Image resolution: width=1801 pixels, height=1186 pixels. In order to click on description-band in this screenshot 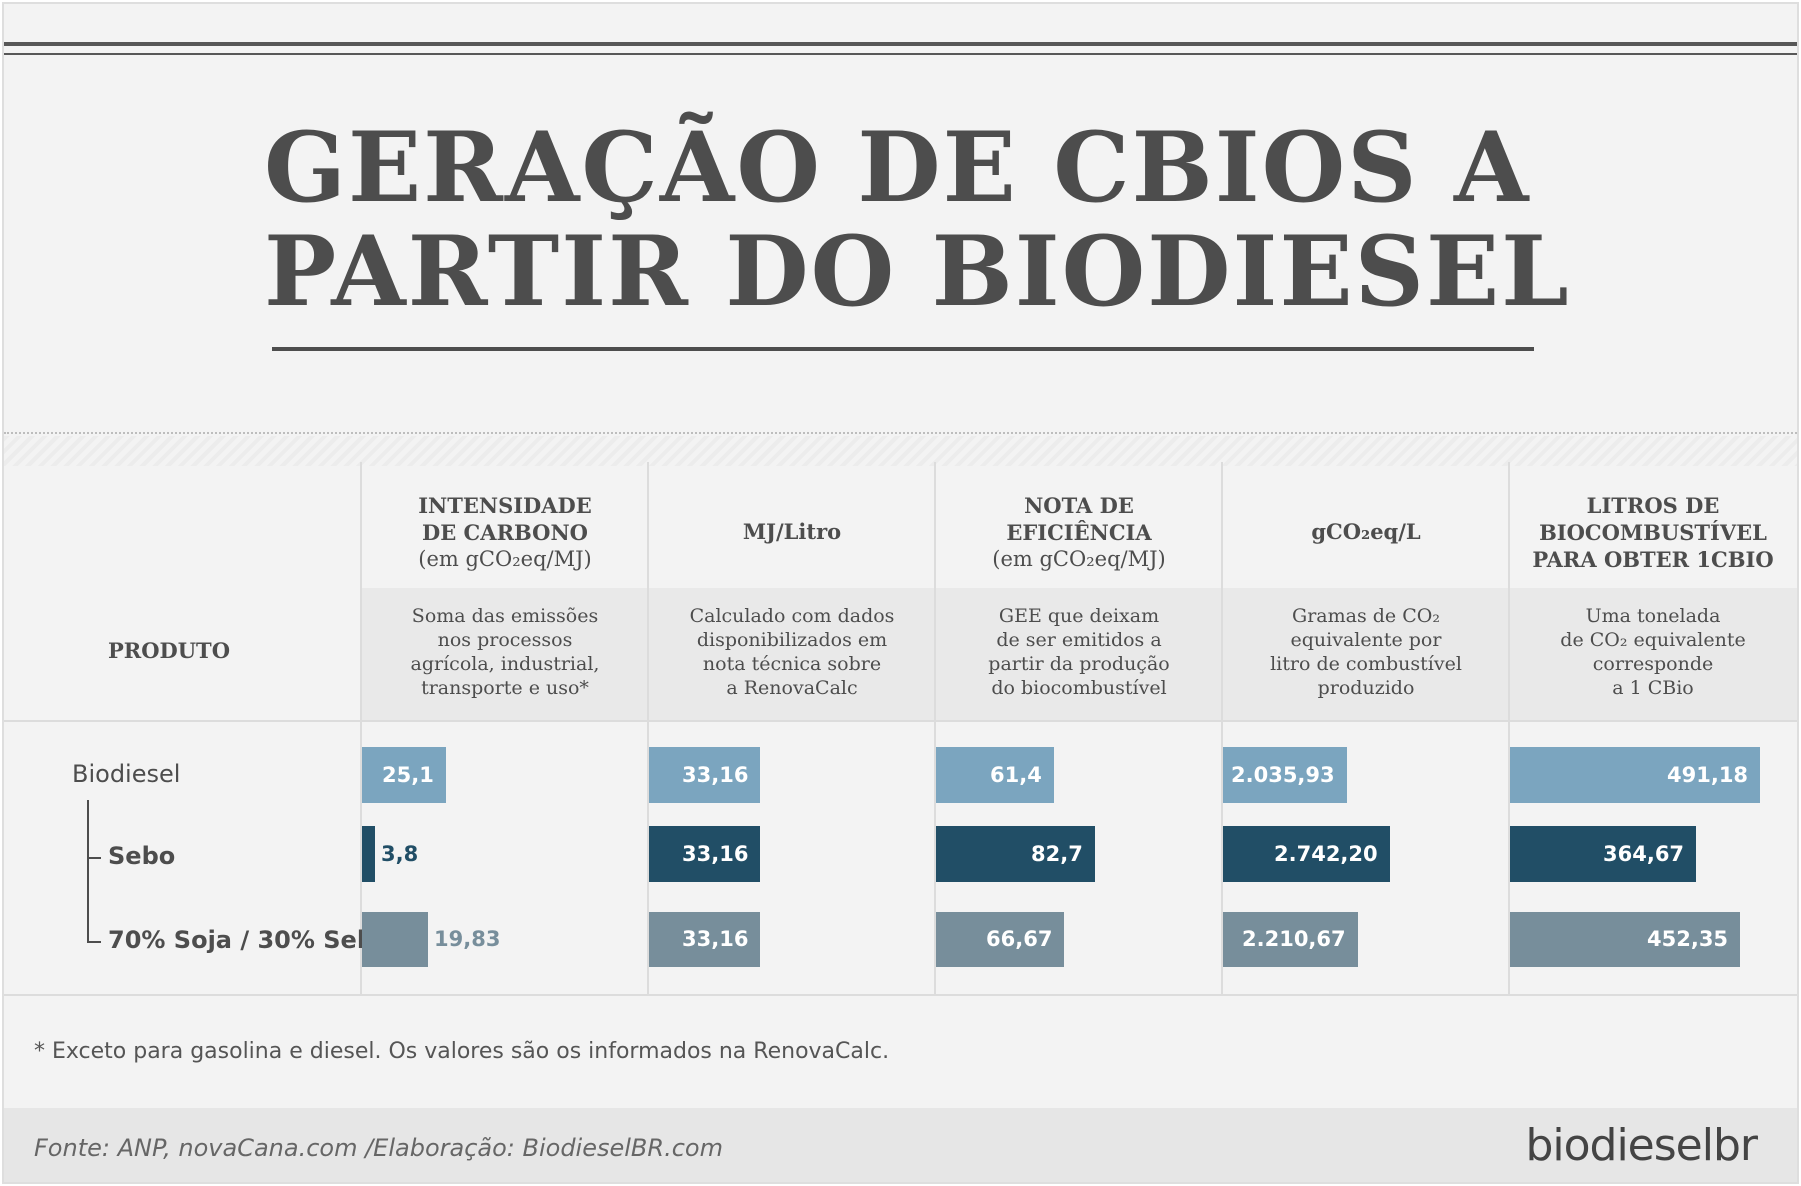, I will do `click(1079, 654)`.